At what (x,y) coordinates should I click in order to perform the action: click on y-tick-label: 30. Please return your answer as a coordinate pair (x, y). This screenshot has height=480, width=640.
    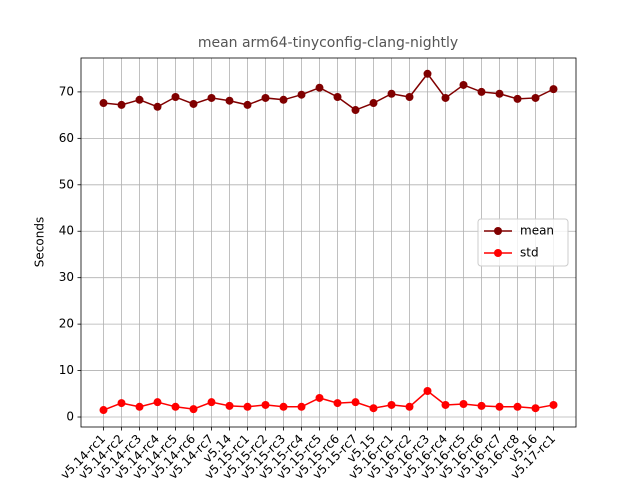
    Looking at the image, I should click on (66, 277).